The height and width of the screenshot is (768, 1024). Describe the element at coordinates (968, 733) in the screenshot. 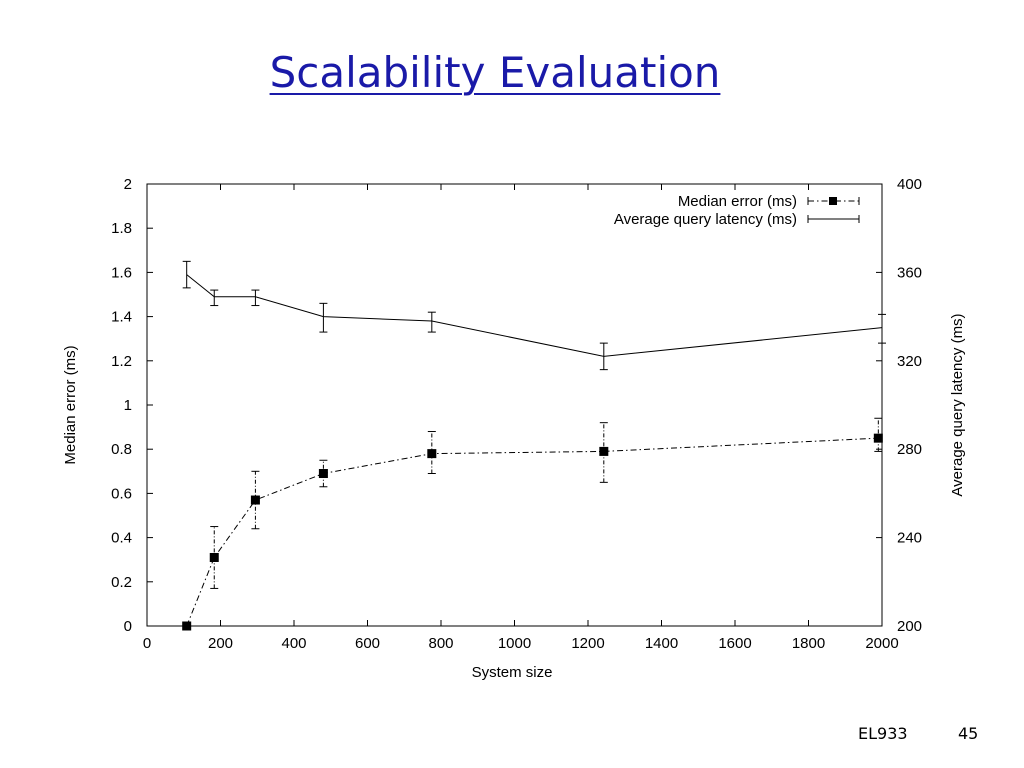

I see `slide-number: 45` at that location.